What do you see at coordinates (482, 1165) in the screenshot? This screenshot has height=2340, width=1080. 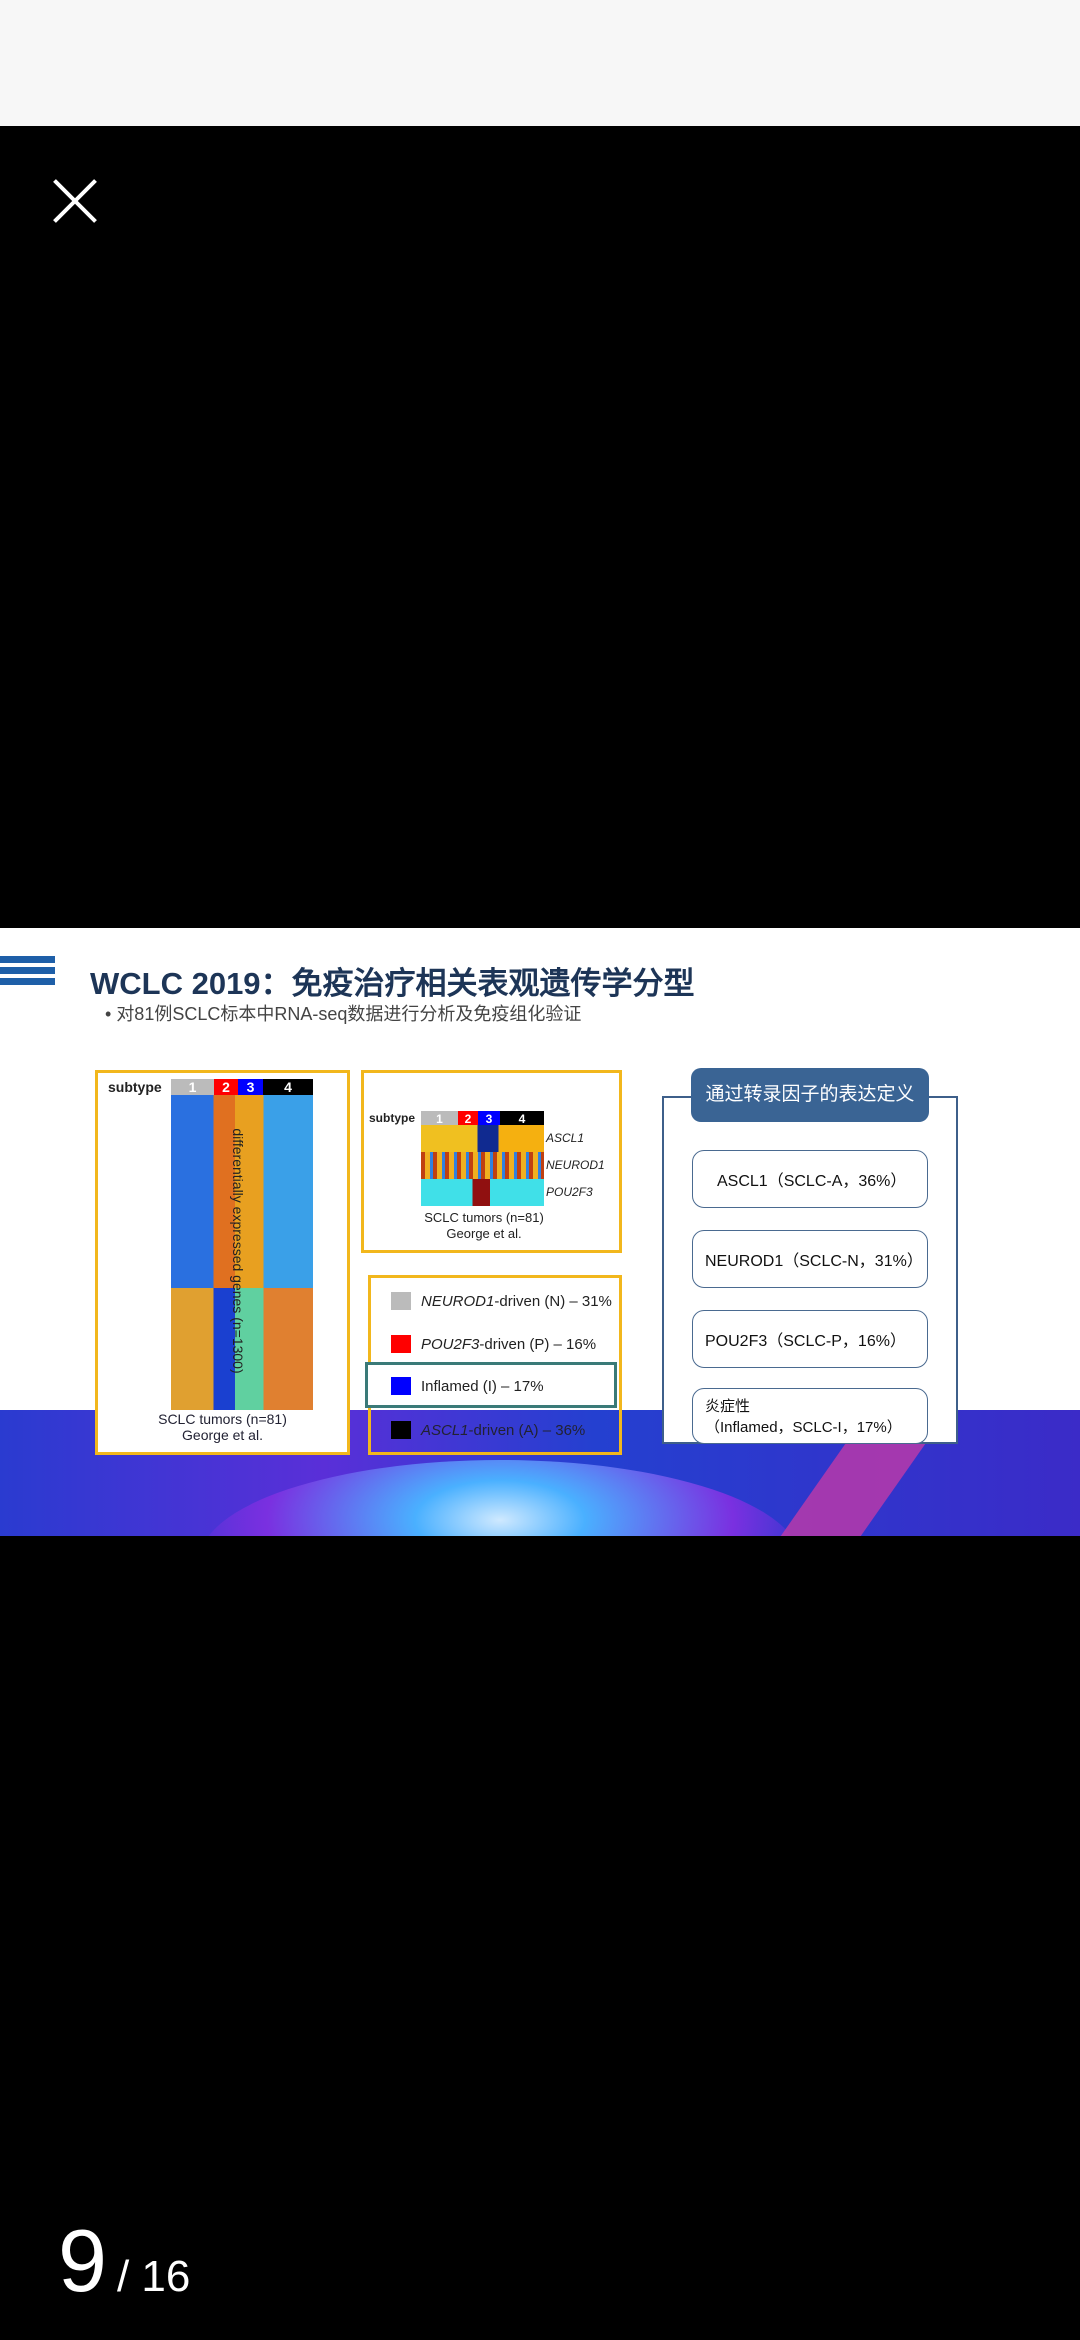 I see `neurod1-row` at bounding box center [482, 1165].